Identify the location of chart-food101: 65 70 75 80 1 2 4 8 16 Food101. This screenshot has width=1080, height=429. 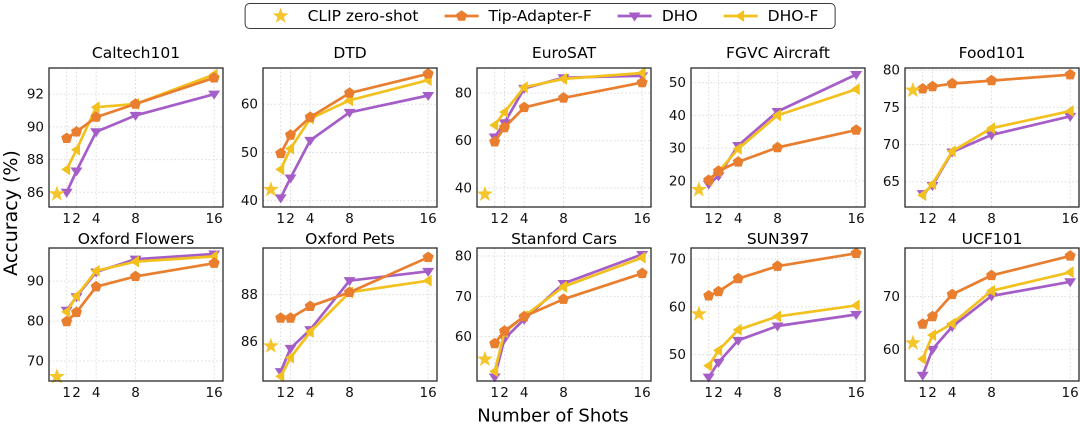
(981, 135).